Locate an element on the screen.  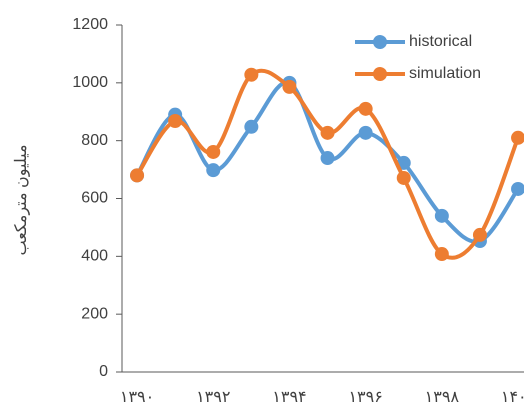
y-tick-label: 200 is located at coordinates (94, 313).